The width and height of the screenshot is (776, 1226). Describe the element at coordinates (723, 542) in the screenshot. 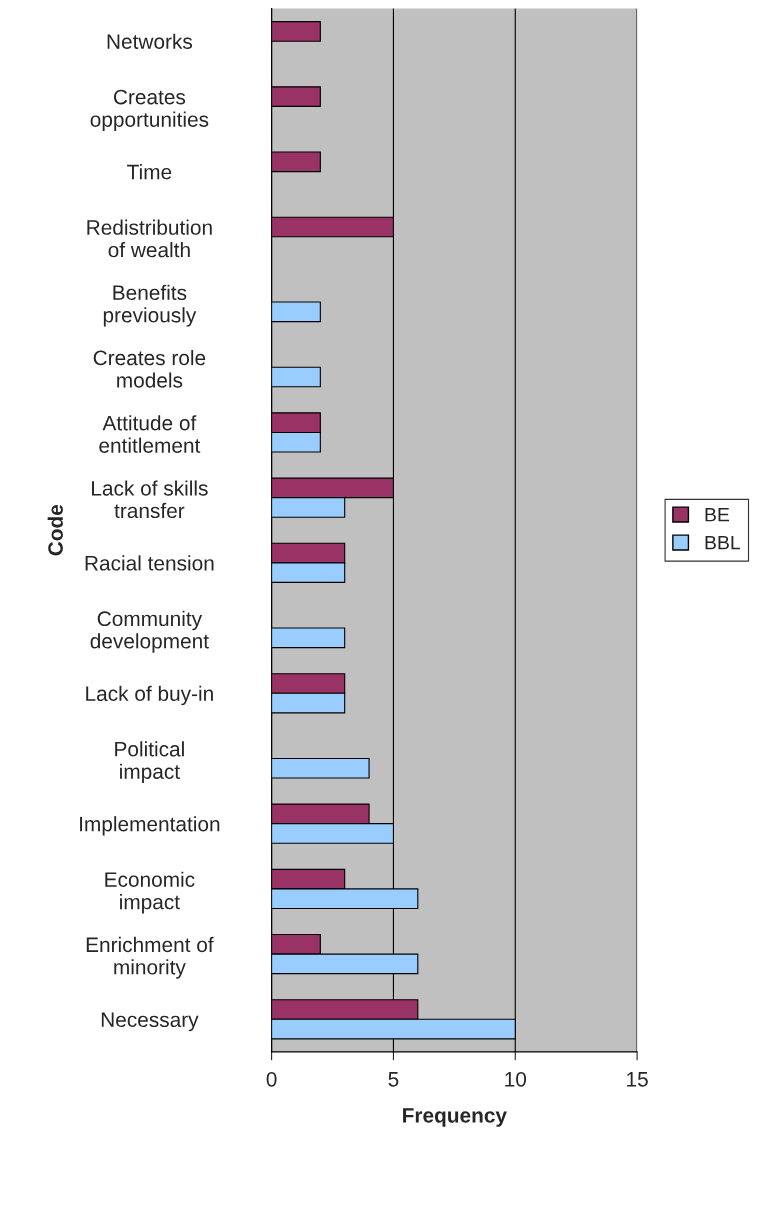

I see `legend-label: BBL` at that location.